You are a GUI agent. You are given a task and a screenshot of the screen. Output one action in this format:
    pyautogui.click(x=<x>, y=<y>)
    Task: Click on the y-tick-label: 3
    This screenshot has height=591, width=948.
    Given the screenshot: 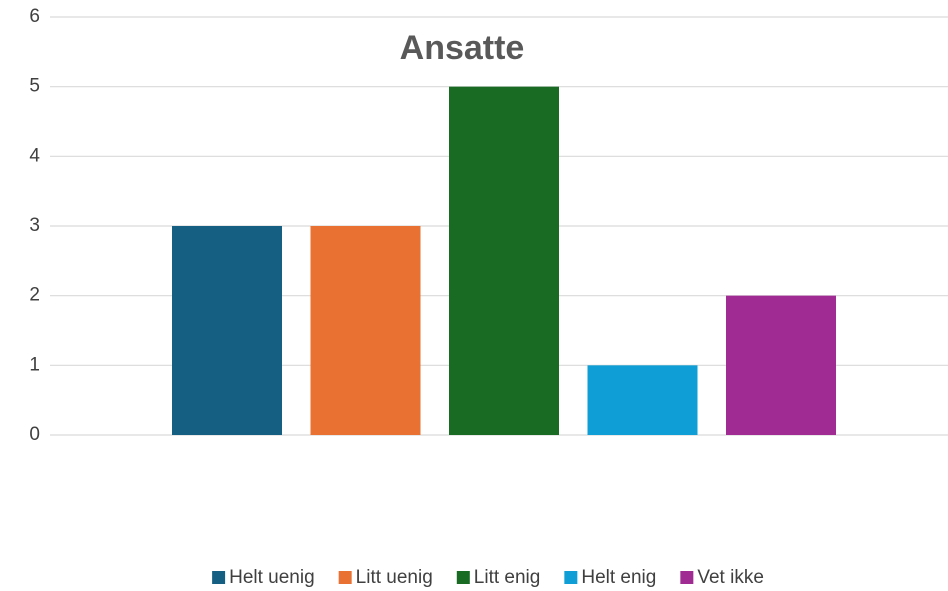 What is the action you would take?
    pyautogui.click(x=34, y=225)
    